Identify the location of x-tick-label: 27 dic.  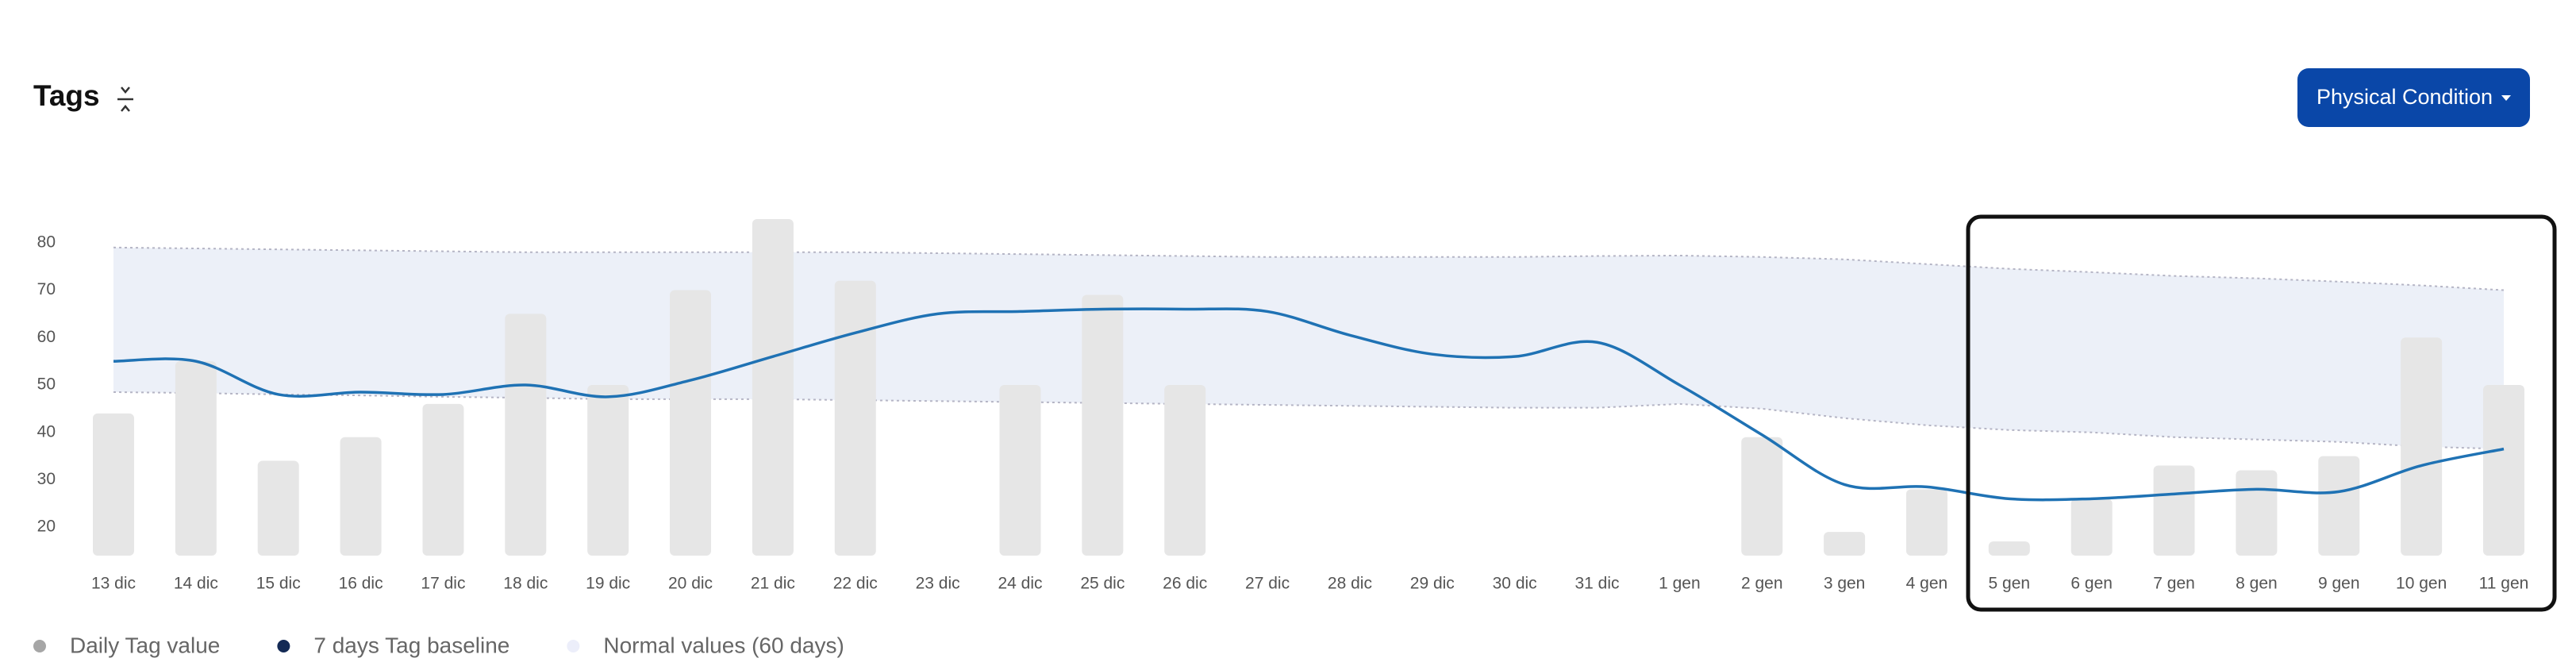
(1267, 584).